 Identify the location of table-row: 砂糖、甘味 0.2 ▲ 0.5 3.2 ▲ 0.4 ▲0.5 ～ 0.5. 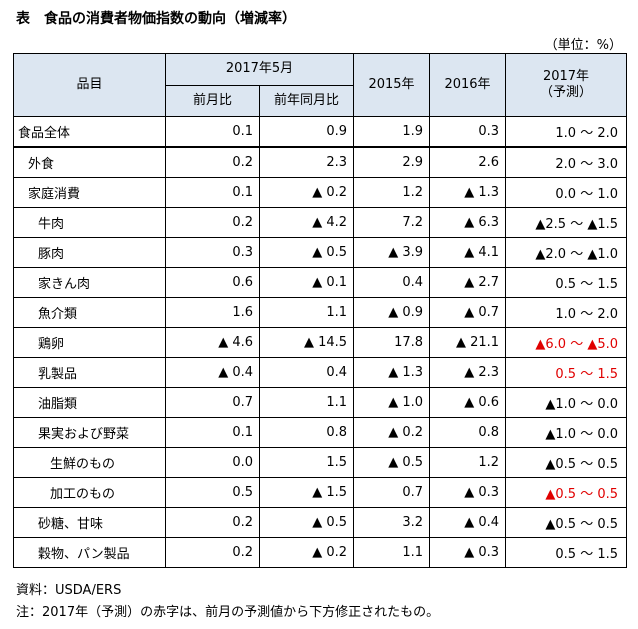
(320, 522).